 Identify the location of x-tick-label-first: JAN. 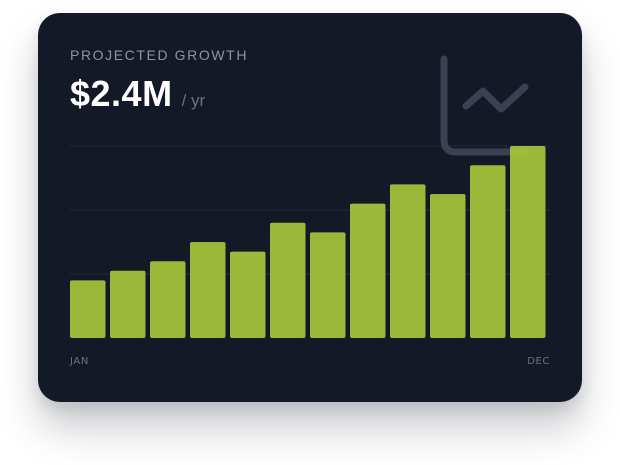
(79, 361).